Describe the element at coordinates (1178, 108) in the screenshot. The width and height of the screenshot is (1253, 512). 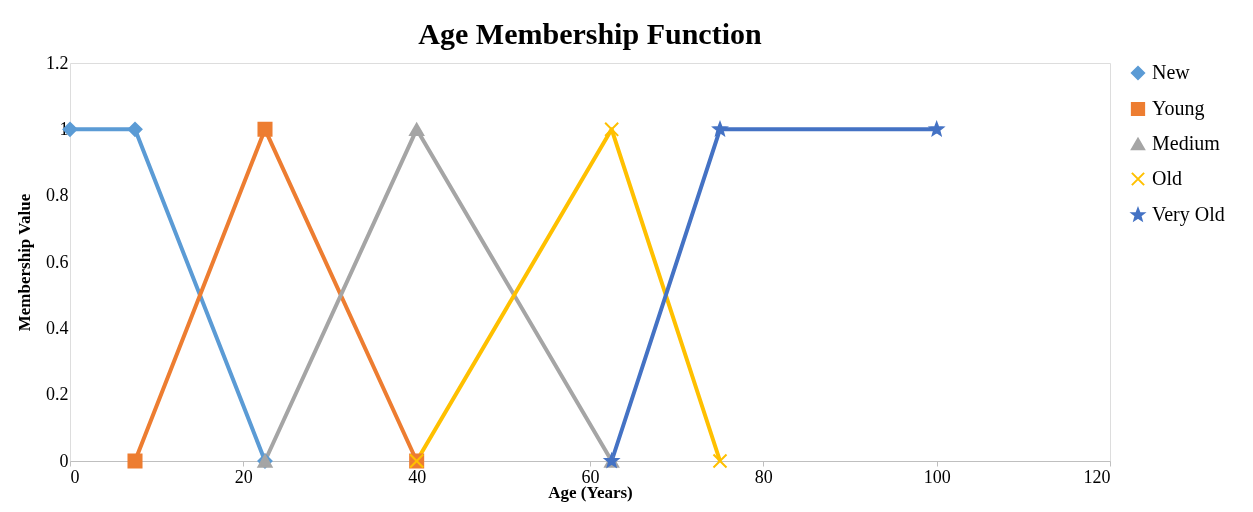
I see `legend-label: Young` at that location.